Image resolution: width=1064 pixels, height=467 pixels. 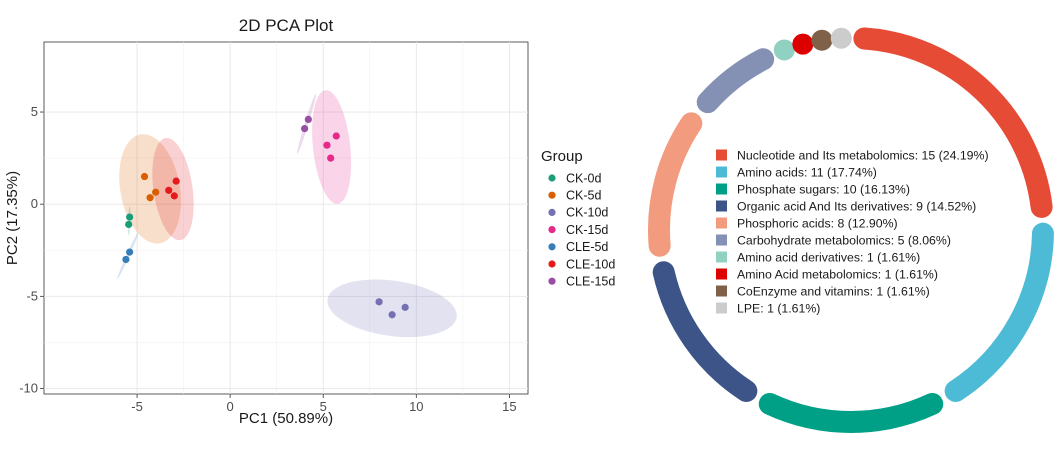 What do you see at coordinates (844, 241) in the screenshot?
I see `ring-legend-label-carbohydrate-metabolomics: Carbohydrate metabolomics: 5 (8.06%)` at bounding box center [844, 241].